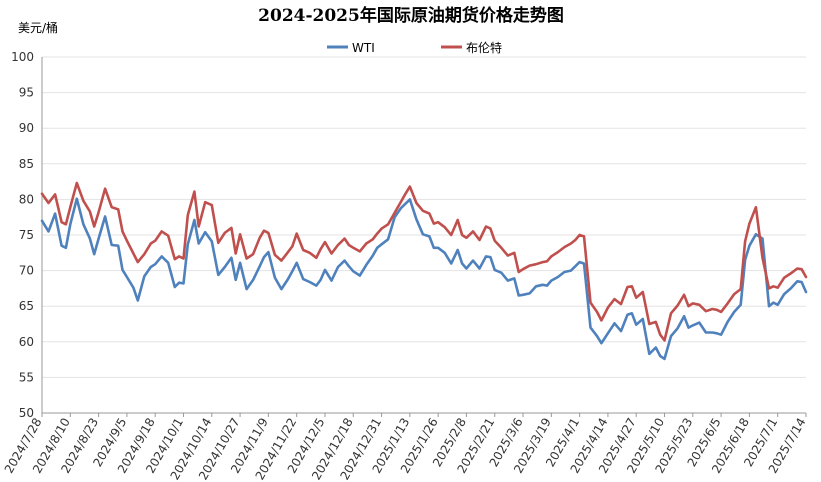  What do you see at coordinates (26, 93) in the screenshot?
I see `y-tick-label: 95` at bounding box center [26, 93].